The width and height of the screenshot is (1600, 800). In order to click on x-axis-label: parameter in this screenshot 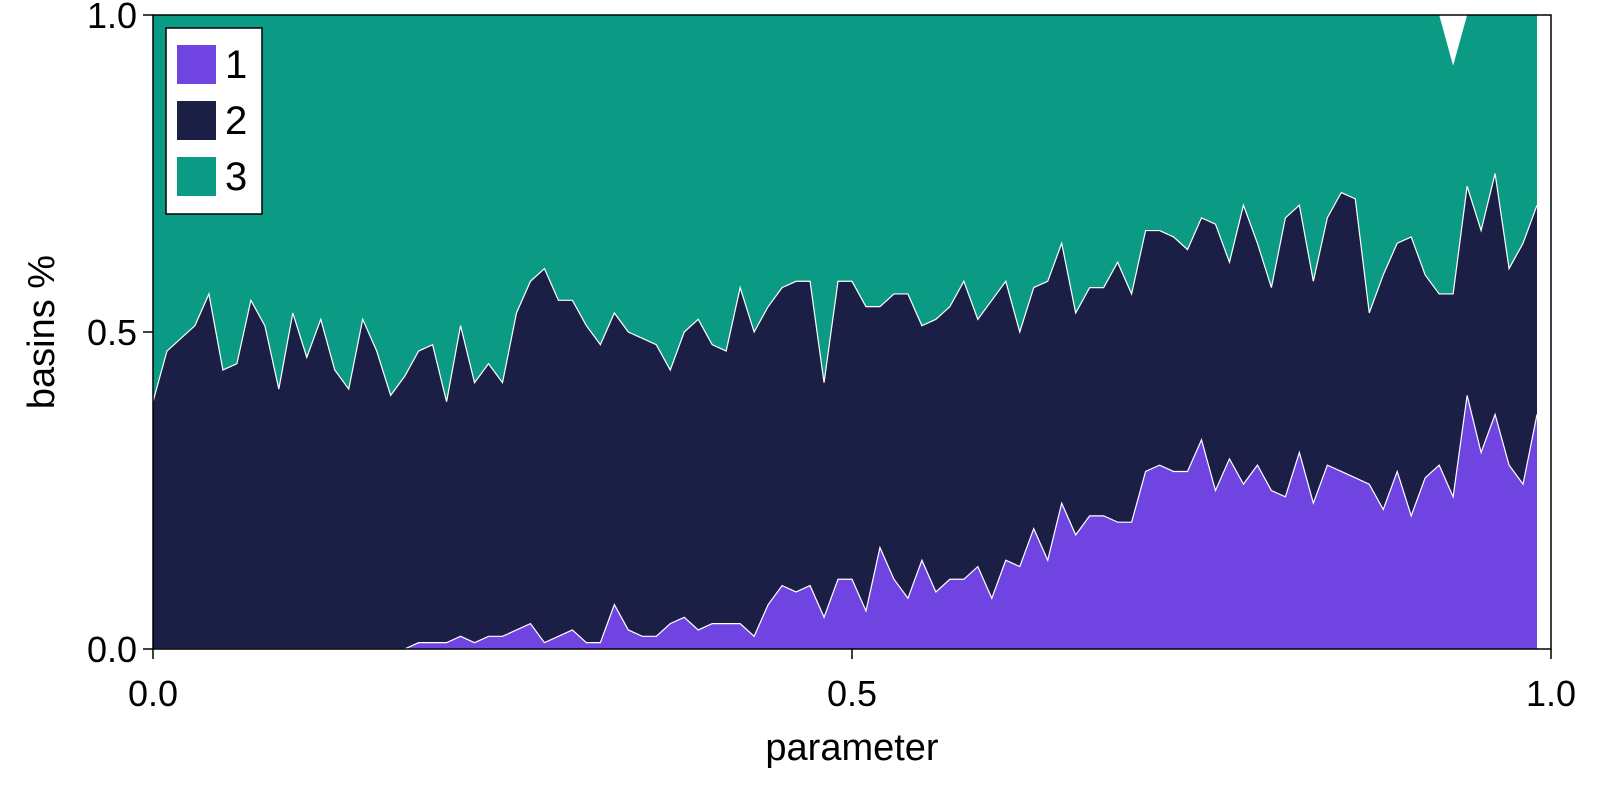, I will do `click(852, 748)`.